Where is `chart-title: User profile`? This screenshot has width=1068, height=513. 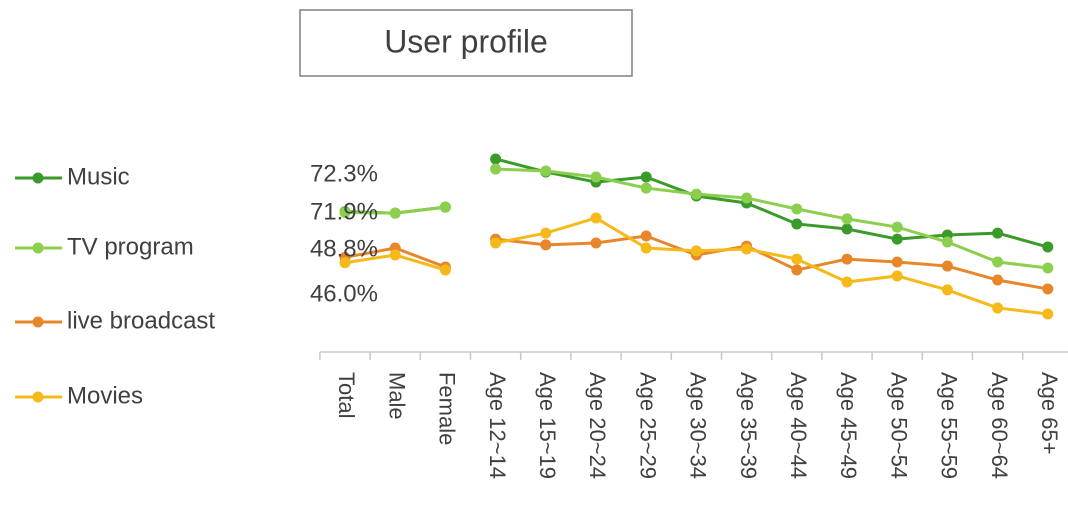
chart-title: User profile is located at coordinates (466, 41).